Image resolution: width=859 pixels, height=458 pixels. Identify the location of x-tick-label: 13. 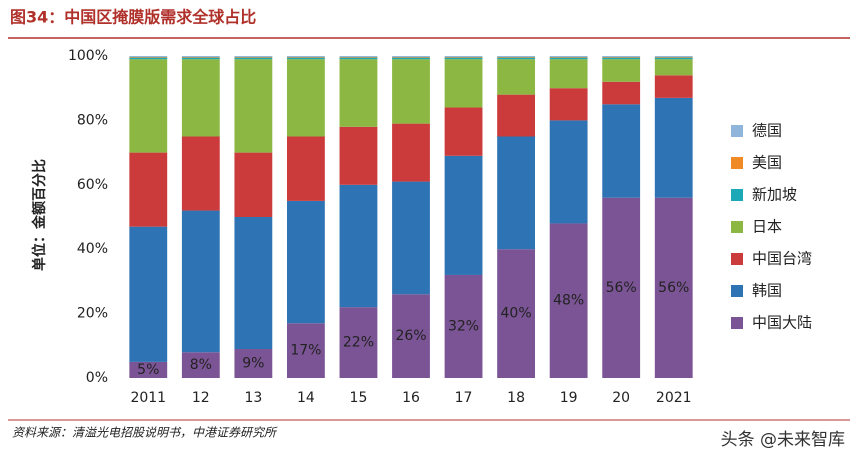
(253, 398).